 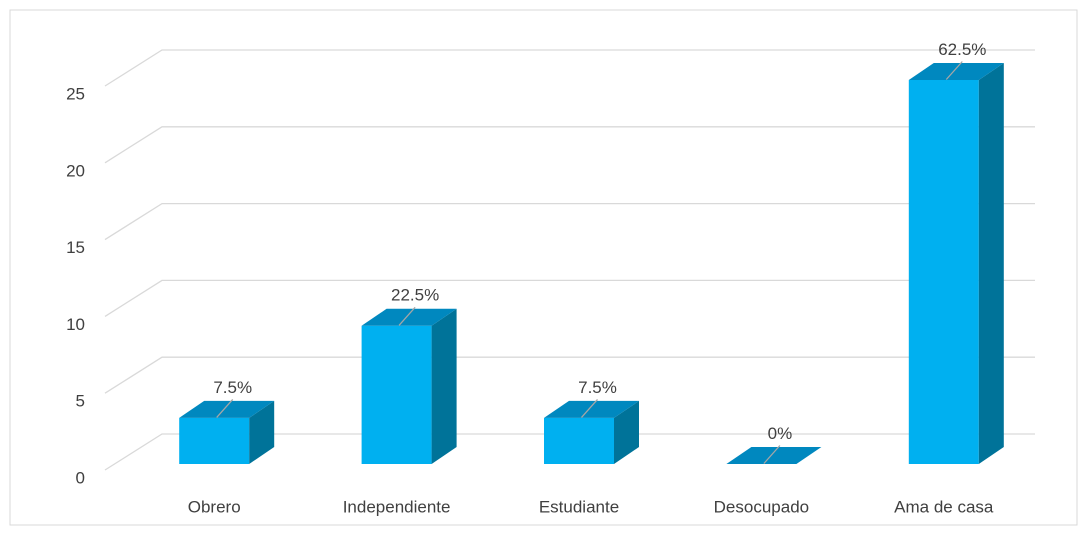 I want to click on data-label: 62.5%, so click(x=962, y=49).